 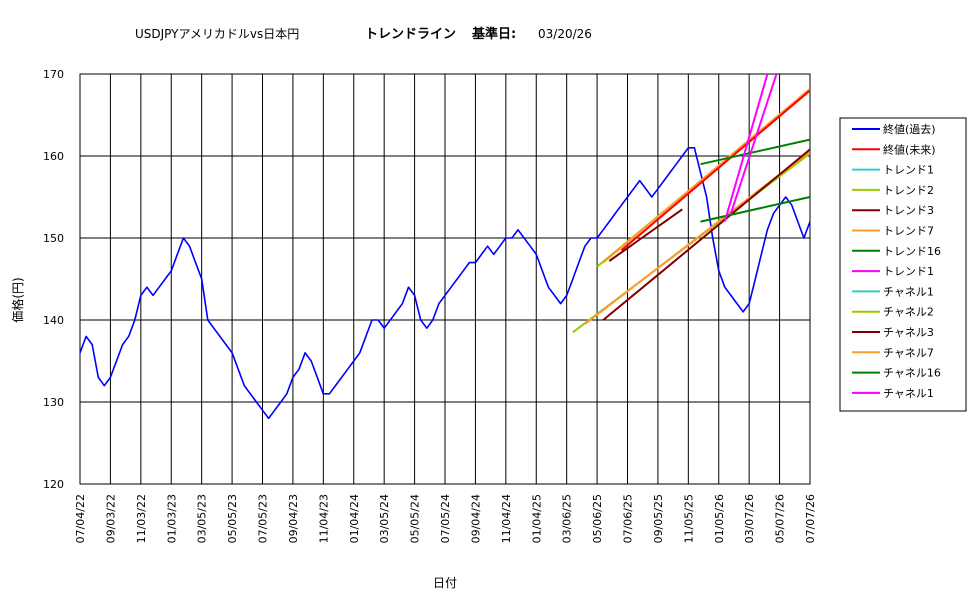 I want to click on legend-label: チャネル7, so click(x=908, y=352).